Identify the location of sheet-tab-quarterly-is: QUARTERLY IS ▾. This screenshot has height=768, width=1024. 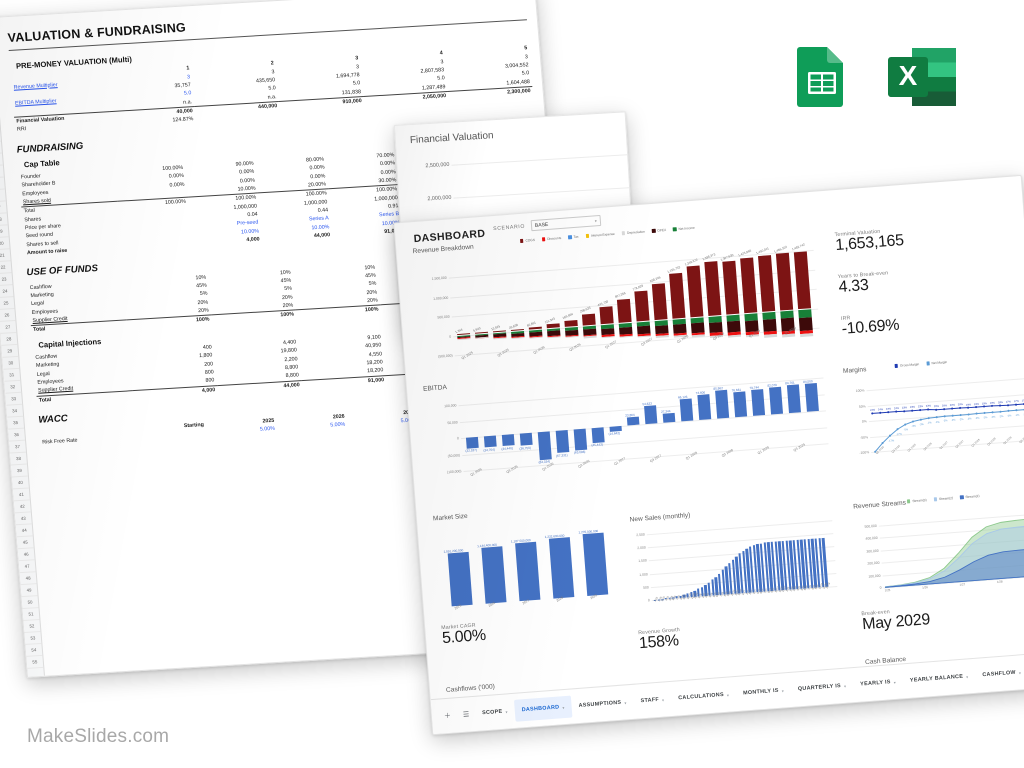
(822, 687).